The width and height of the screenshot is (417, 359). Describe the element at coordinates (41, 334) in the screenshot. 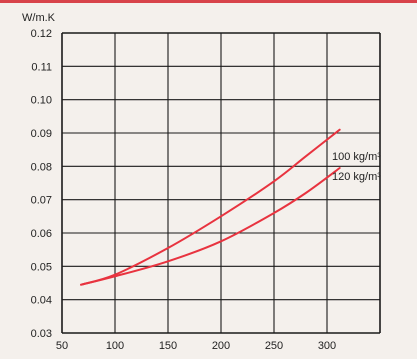

I see `y-tick-label: 0.03` at that location.